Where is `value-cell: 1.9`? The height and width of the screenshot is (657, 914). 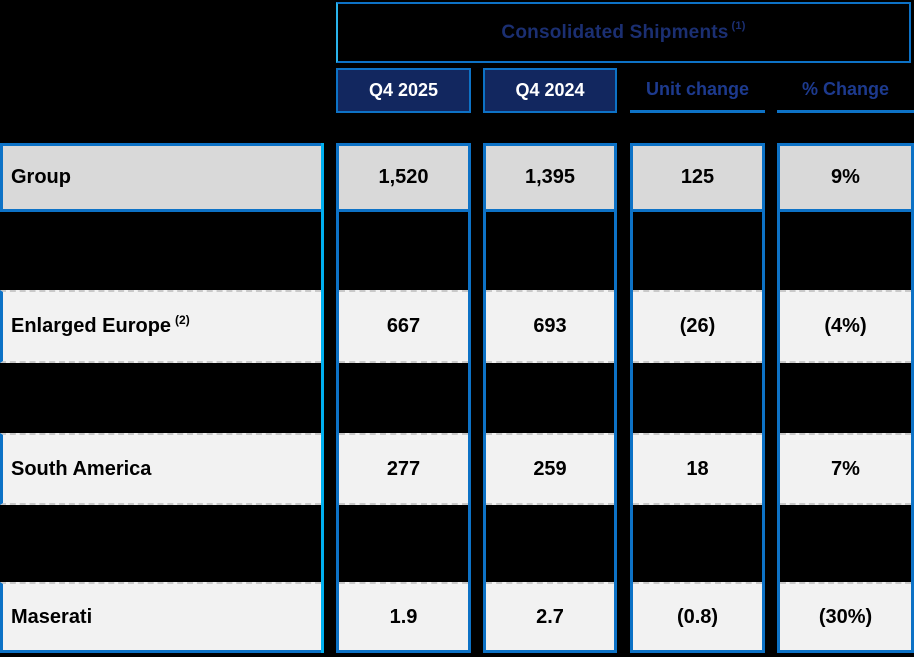
value-cell: 1.9 is located at coordinates (403, 617).